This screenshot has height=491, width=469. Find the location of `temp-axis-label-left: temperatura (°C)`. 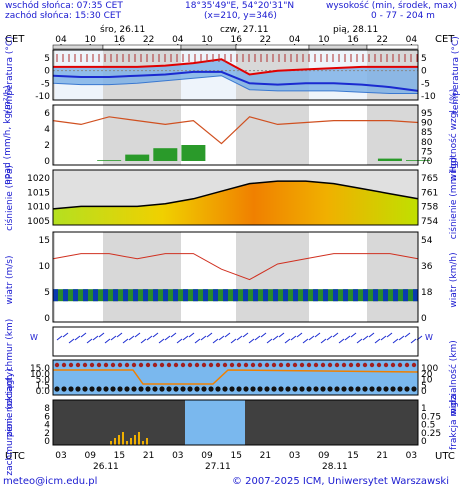

temp-axis-label-left: temperatura (°C) is located at coordinates (10, 74).